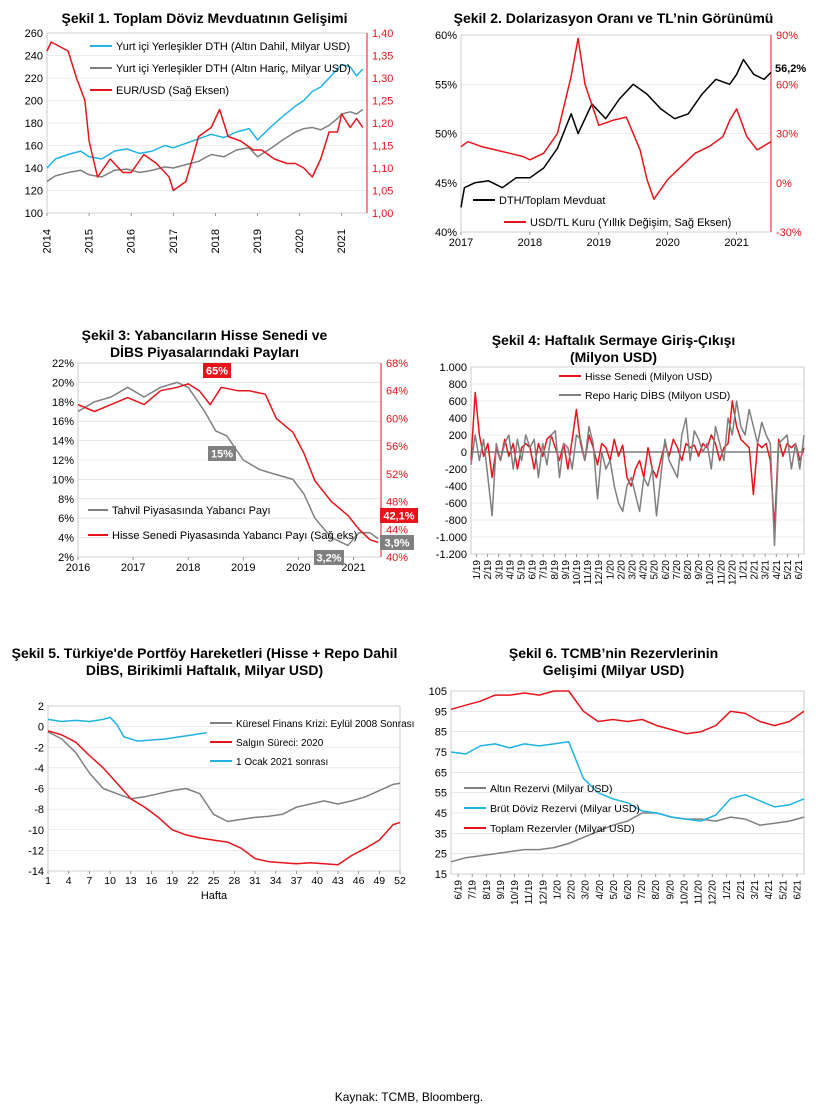 This screenshot has height=1115, width=818. I want to click on label-3-9-box, so click(397, 542).